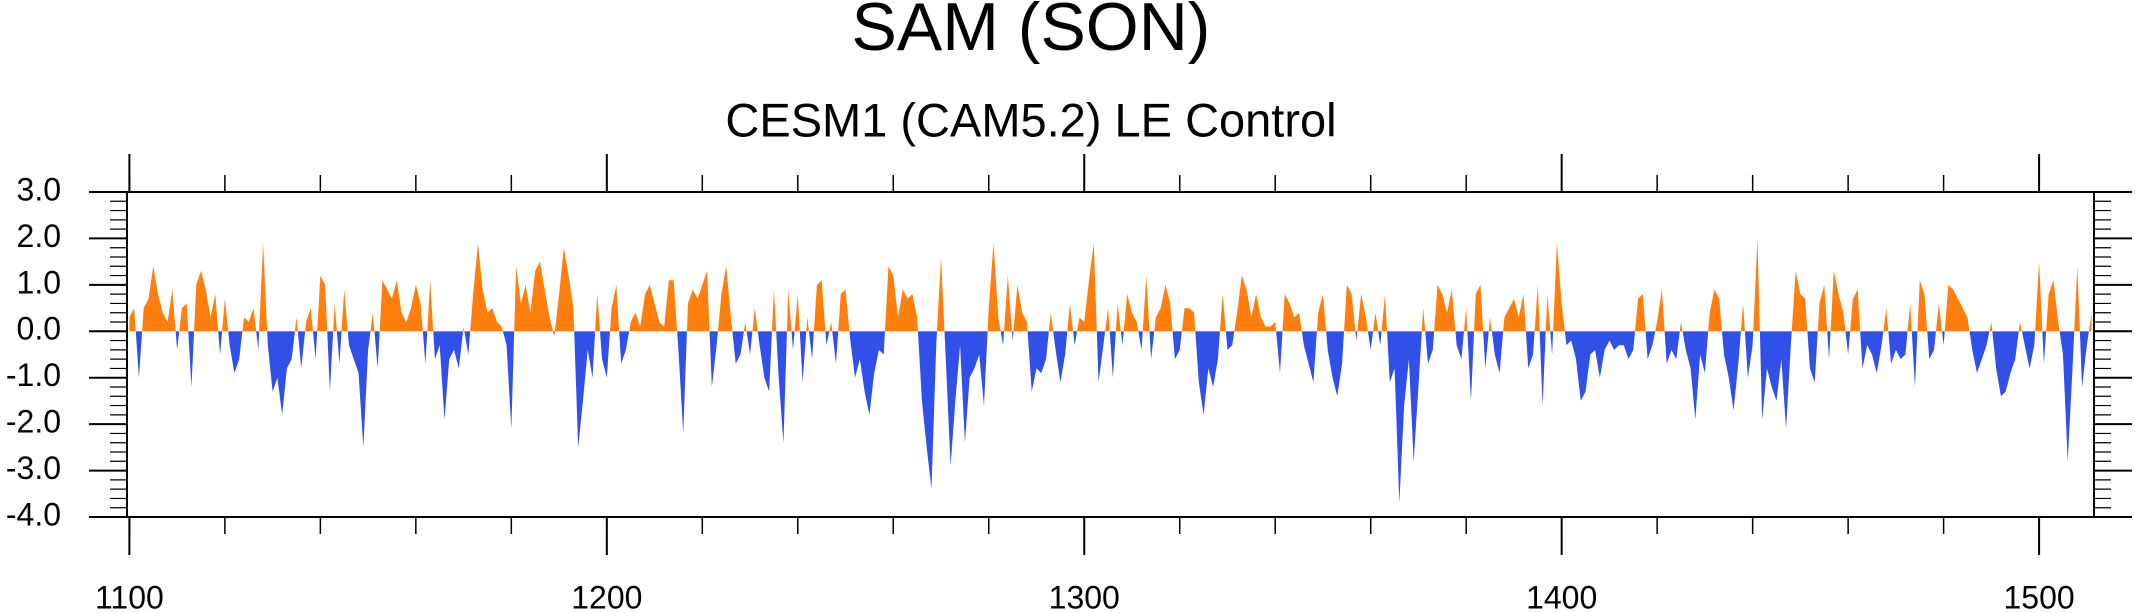 This screenshot has height=613, width=2135. I want to click on chart-subtitle: CESM1 (CAM5.2) LE Control, so click(1030, 119).